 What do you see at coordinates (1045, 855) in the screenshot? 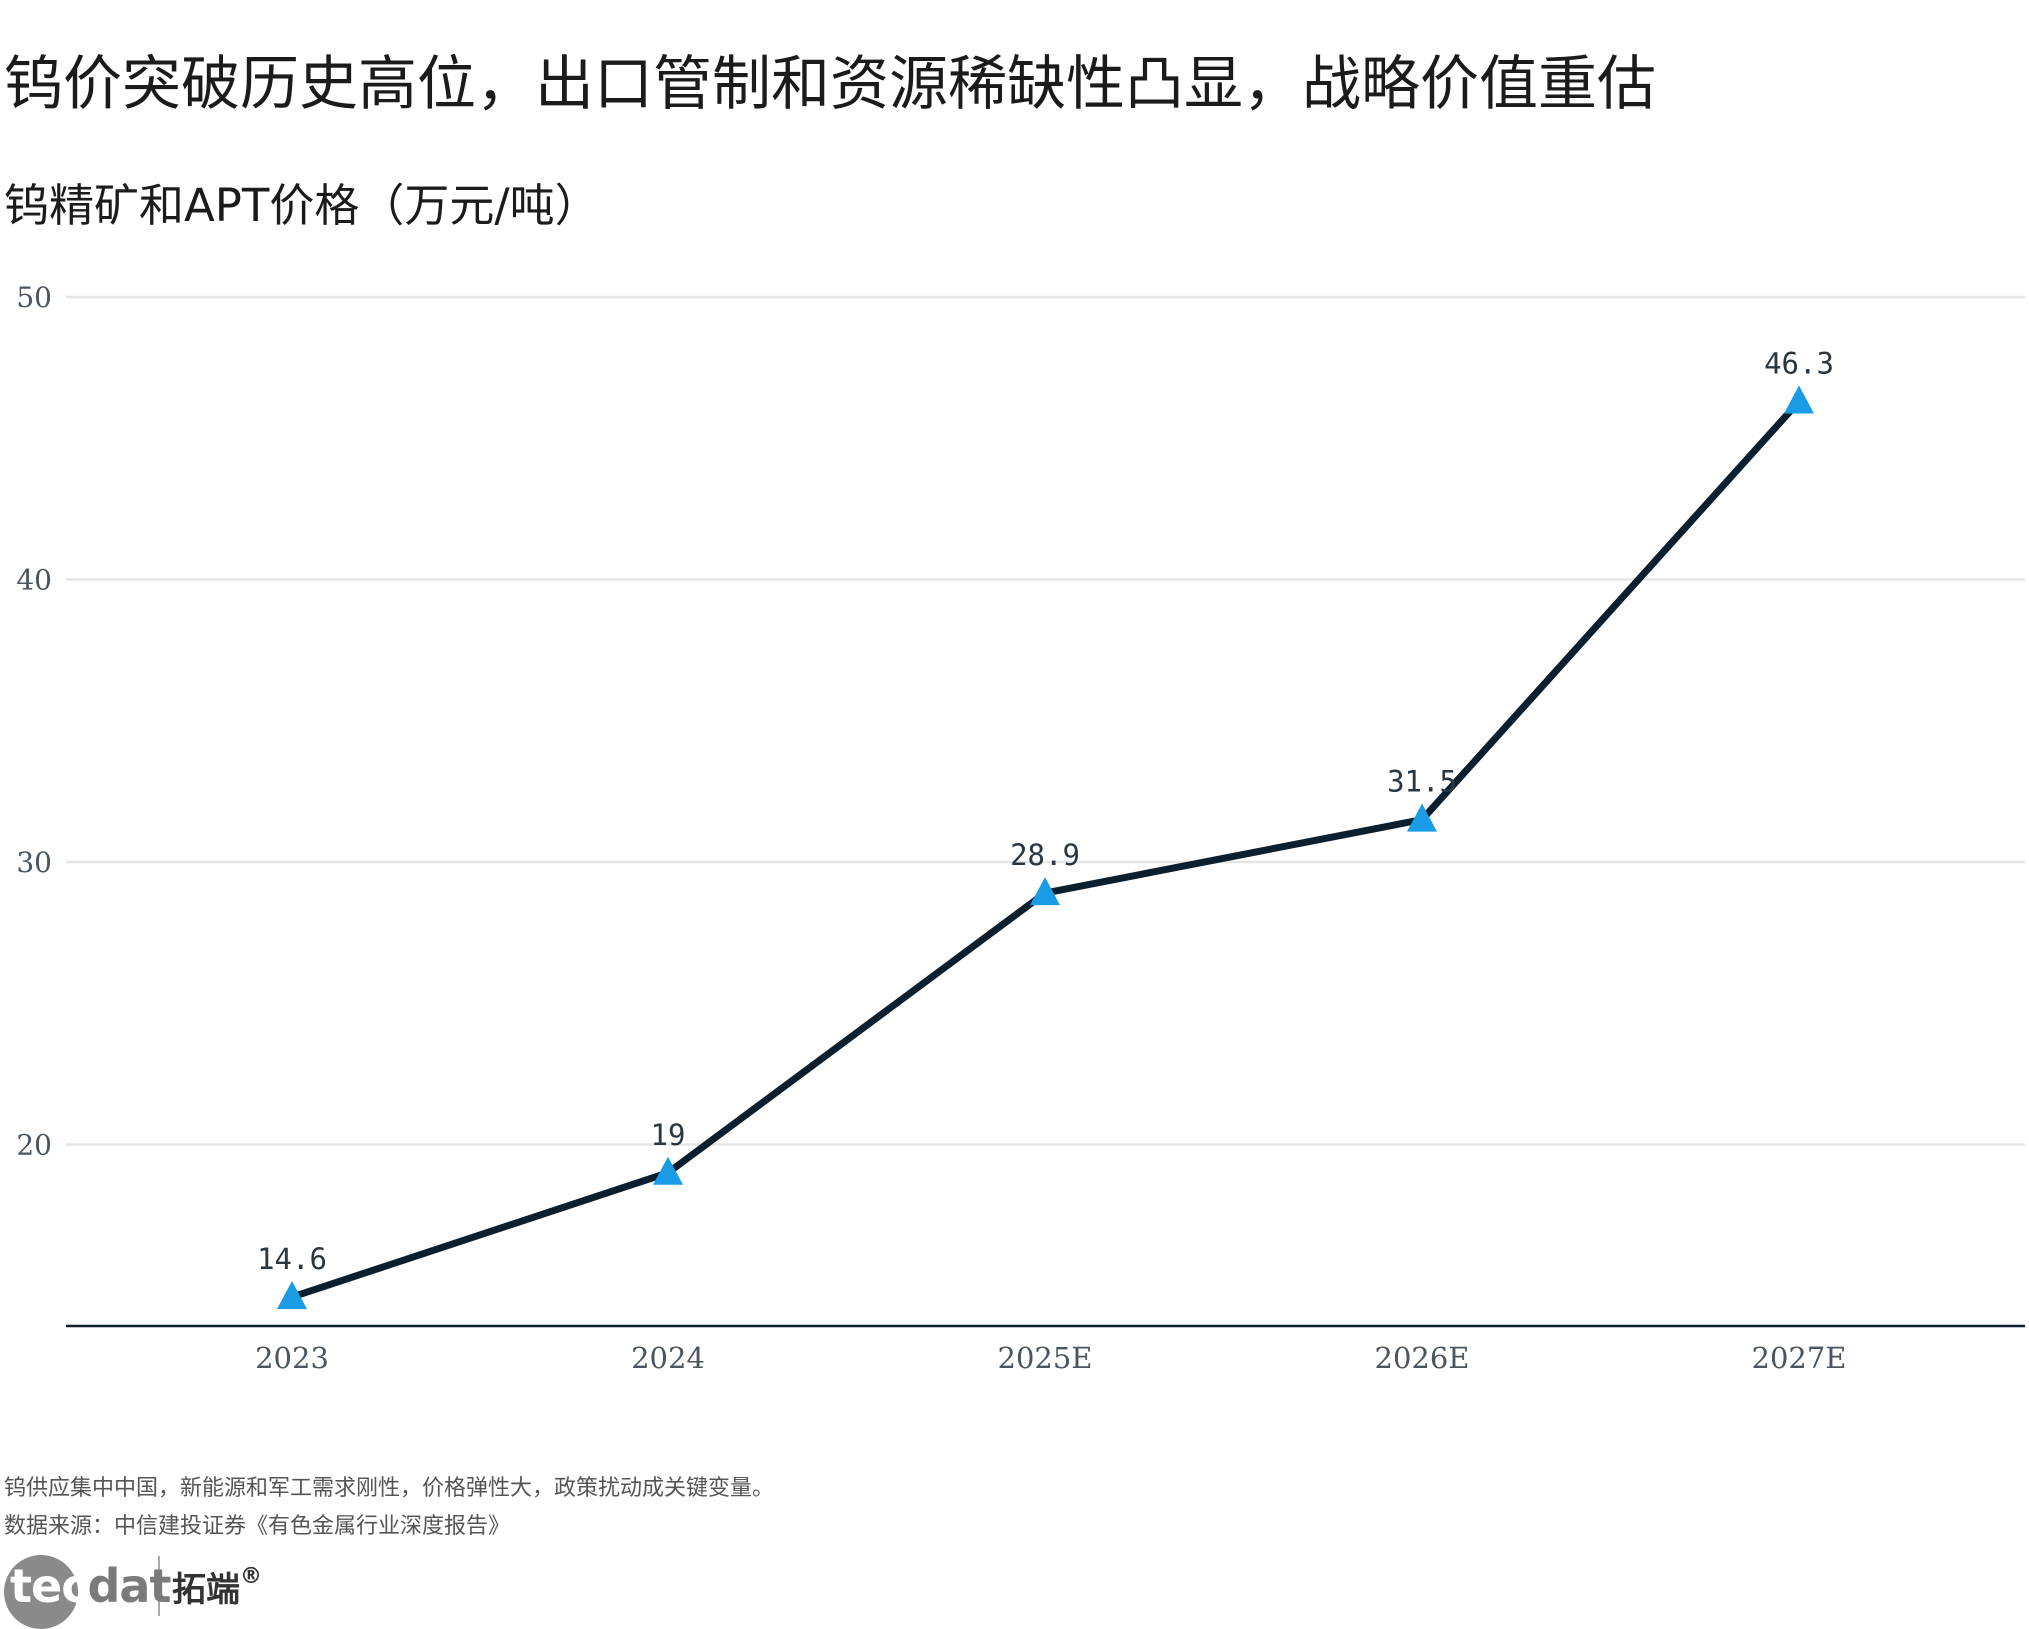
I see `data-label: 28.9` at bounding box center [1045, 855].